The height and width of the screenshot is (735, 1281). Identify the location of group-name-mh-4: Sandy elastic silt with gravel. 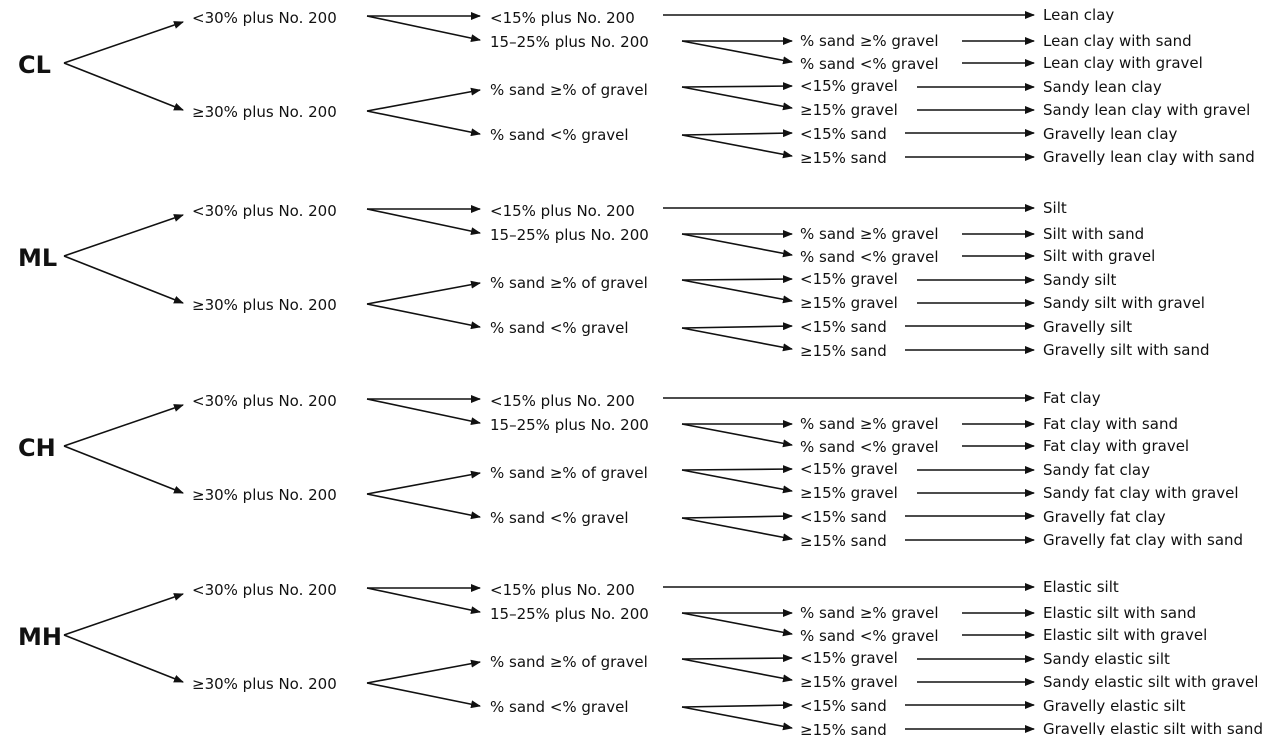
(1150, 682).